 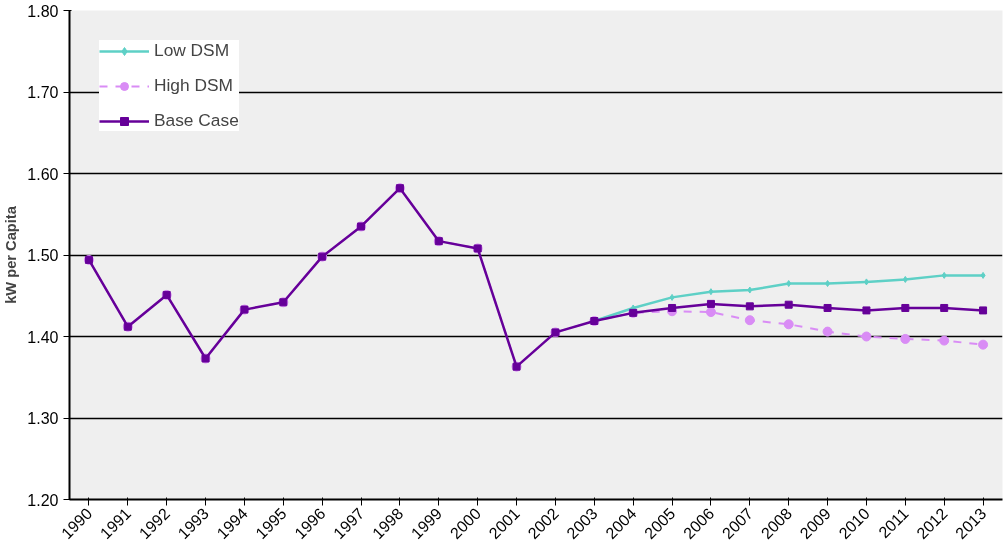 What do you see at coordinates (193, 85) in the screenshot?
I see `legend-label: High DSM` at bounding box center [193, 85].